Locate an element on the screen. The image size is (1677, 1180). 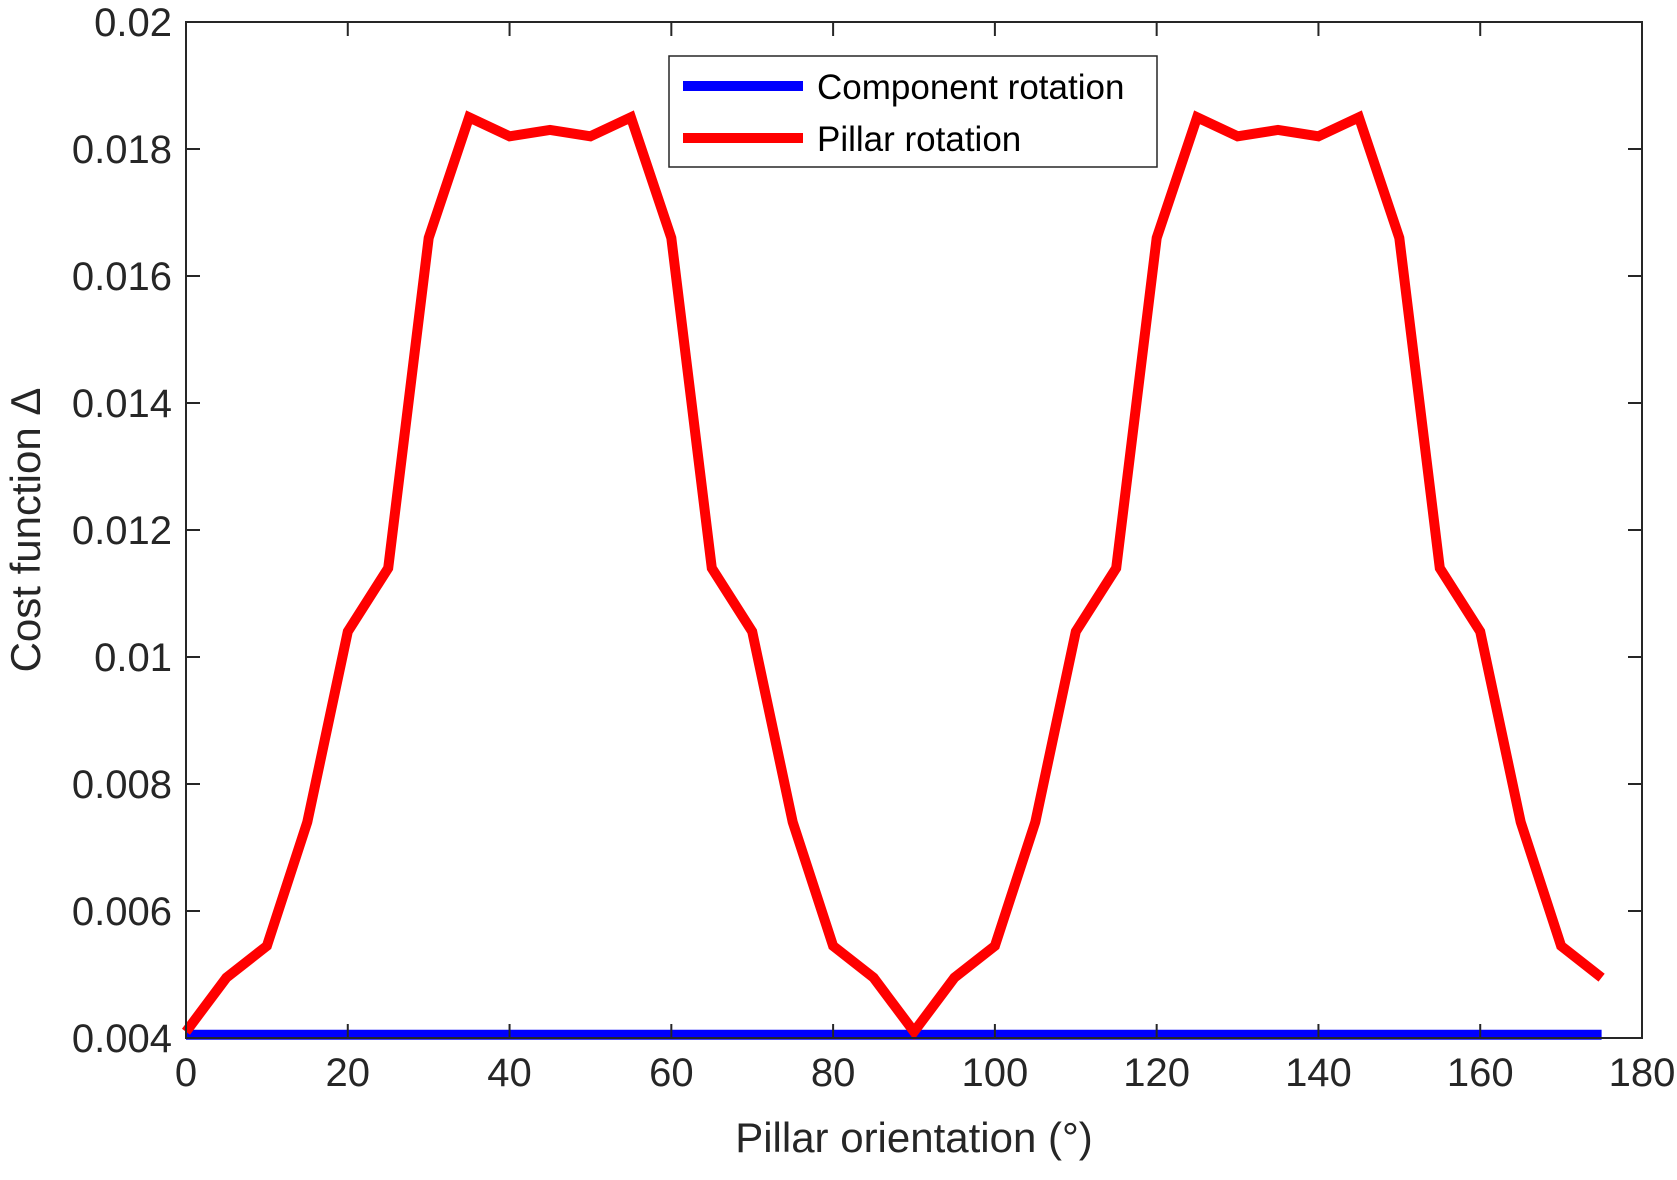
y-tick-label: 0.018 is located at coordinates (122, 150).